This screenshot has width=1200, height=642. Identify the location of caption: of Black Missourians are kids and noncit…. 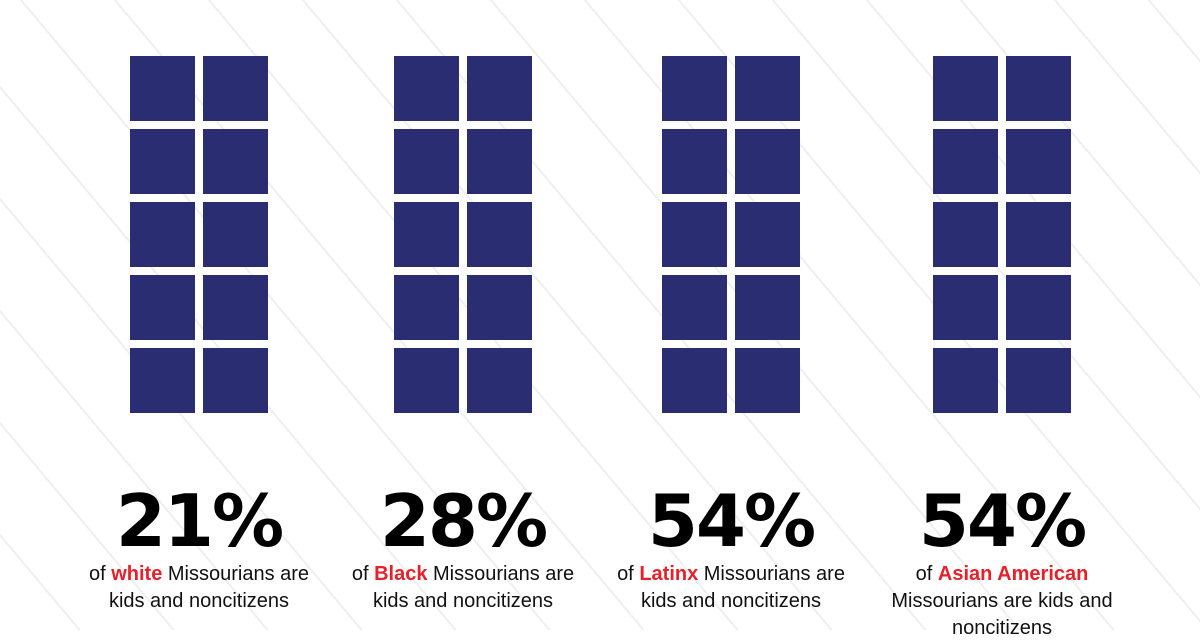
(463, 588).